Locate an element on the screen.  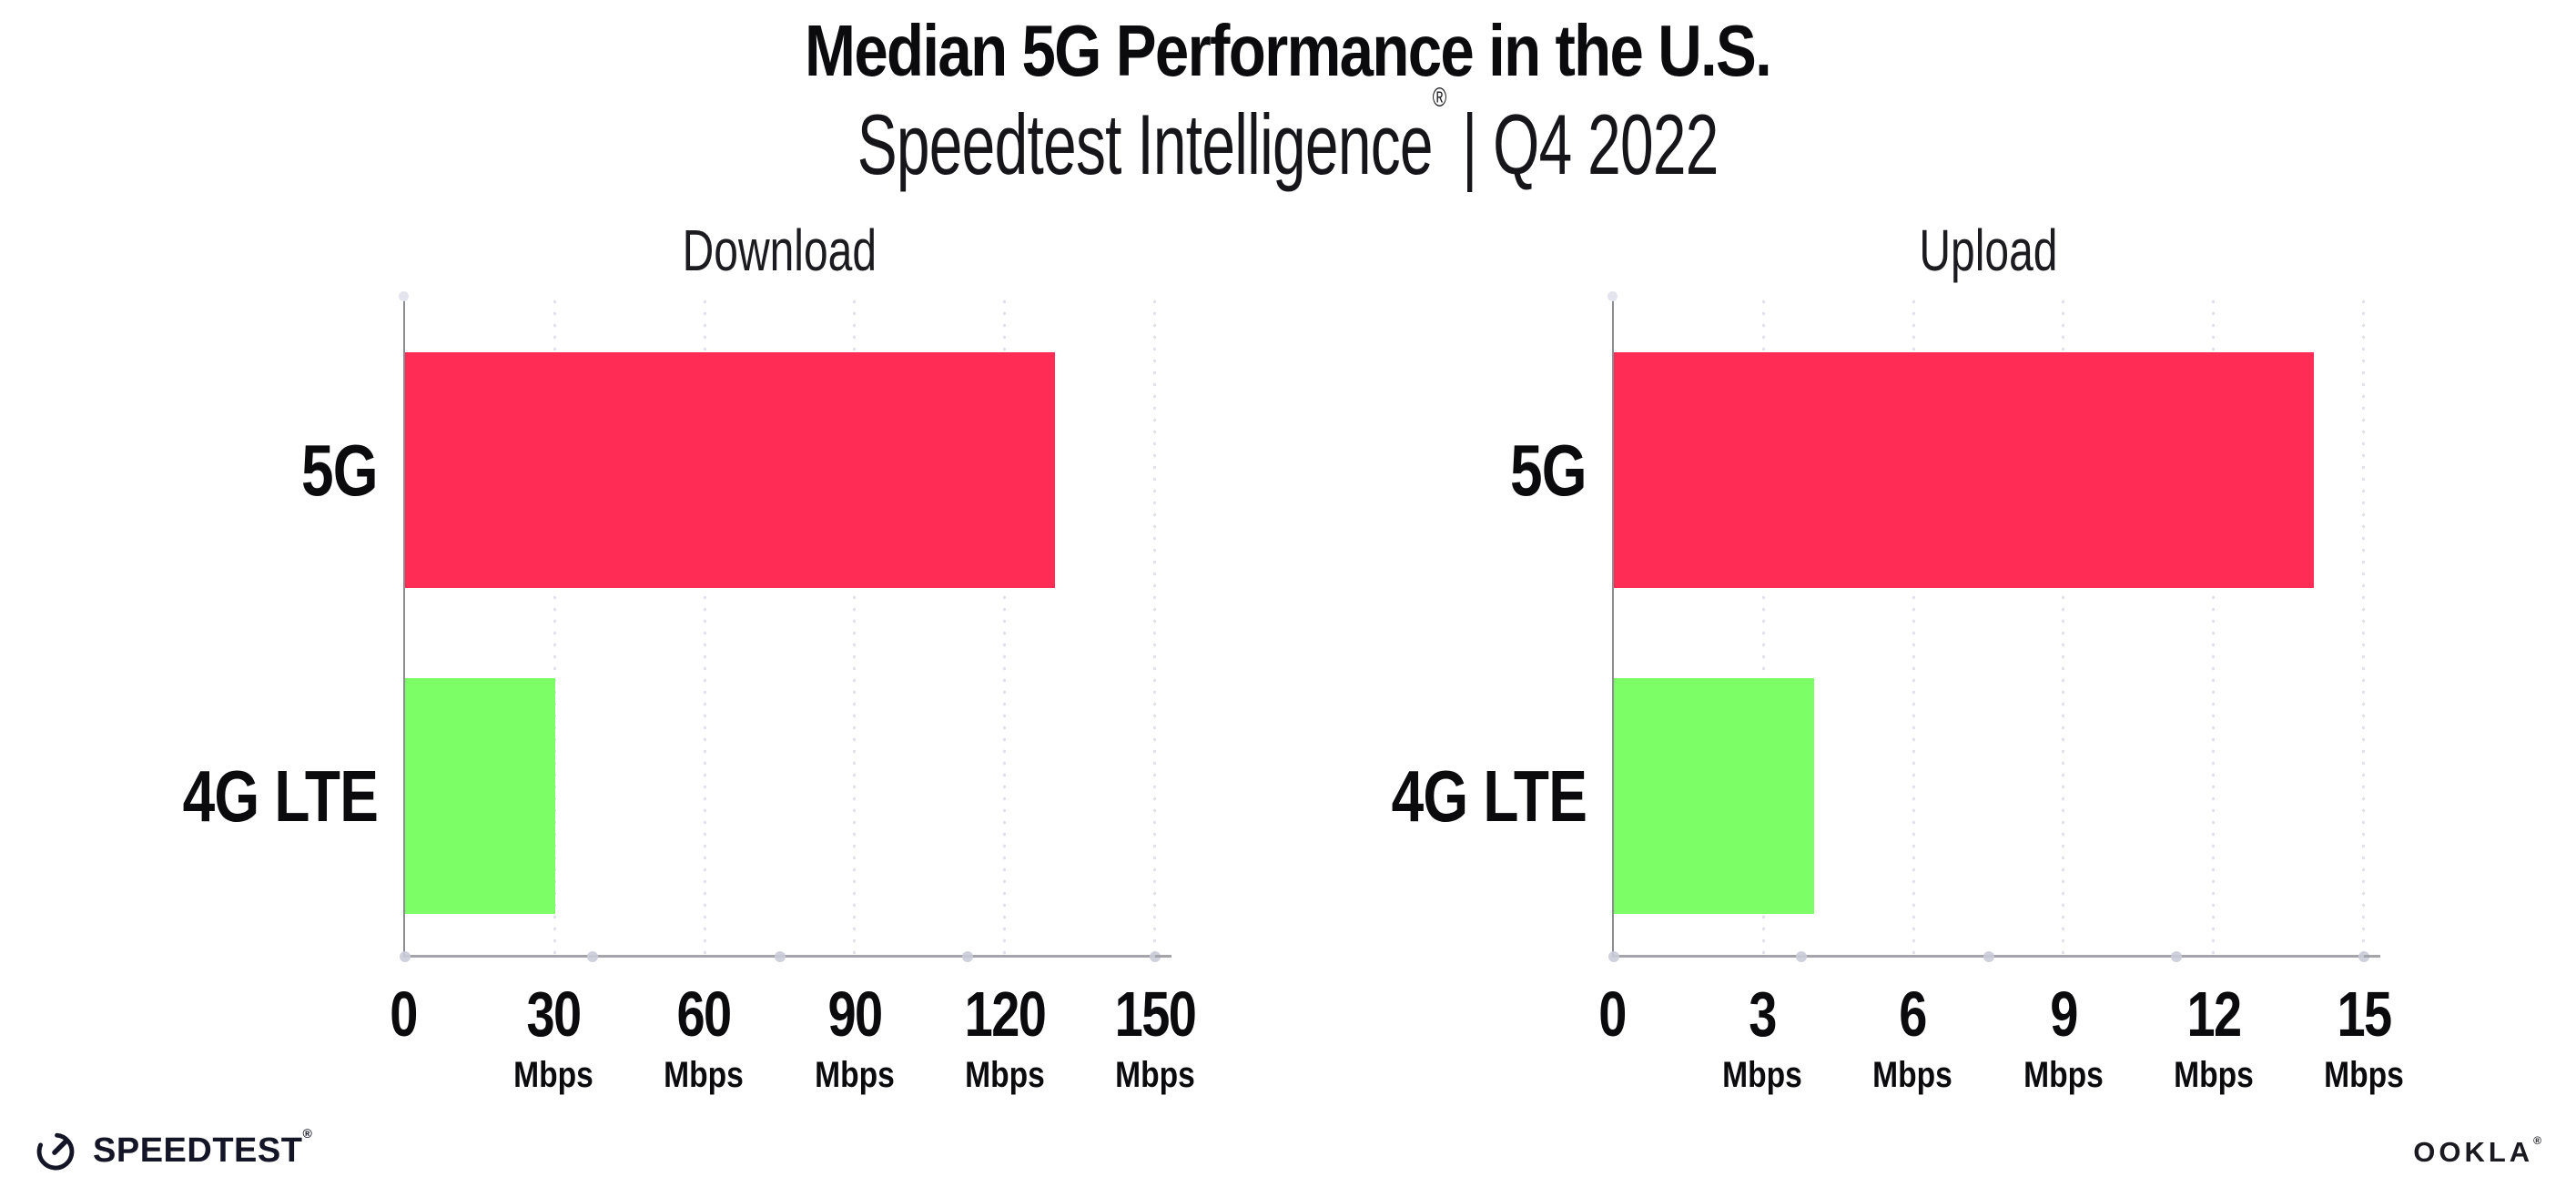
chart-title: Download is located at coordinates (779, 250).